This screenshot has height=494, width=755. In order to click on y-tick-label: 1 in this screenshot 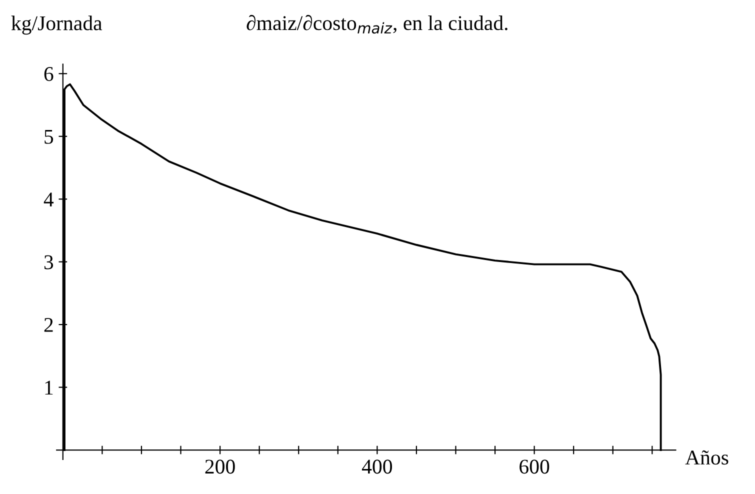, I will do `click(49, 387)`.